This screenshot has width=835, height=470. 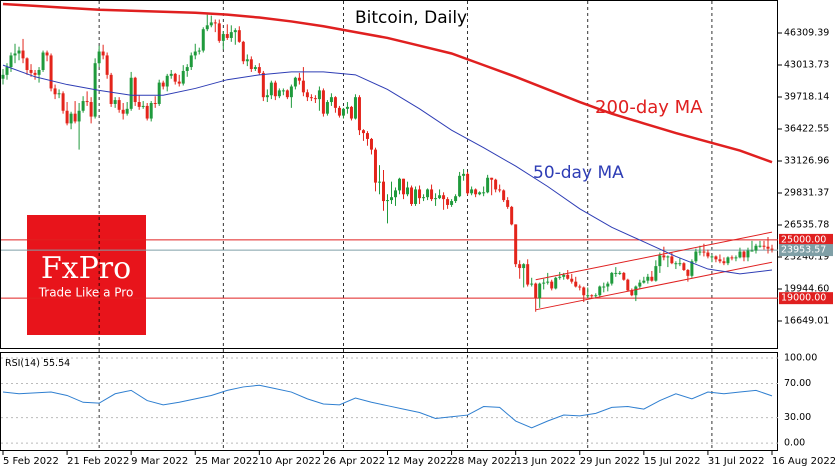 What do you see at coordinates (806, 239) in the screenshot?
I see `level-box` at bounding box center [806, 239].